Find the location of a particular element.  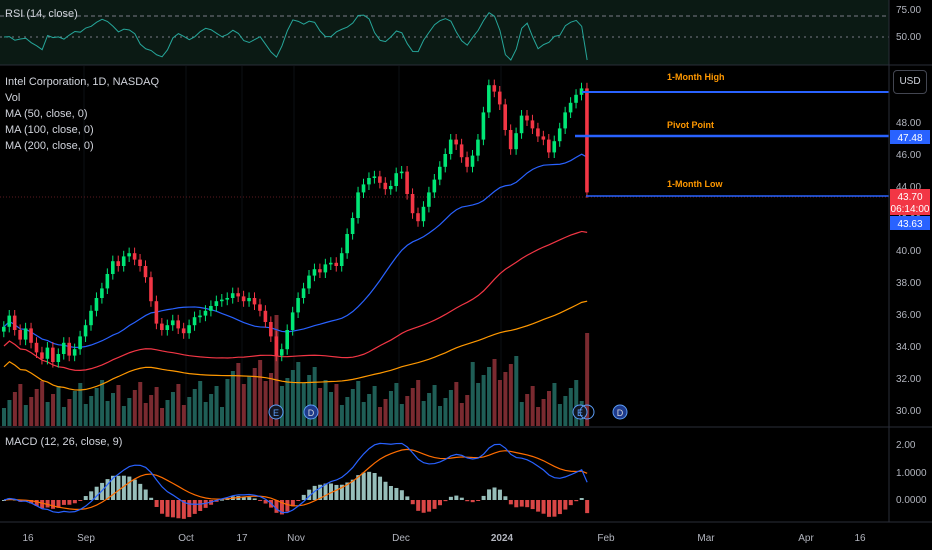

indicator-ma200: MA (200, close, 0) is located at coordinates (49, 146).